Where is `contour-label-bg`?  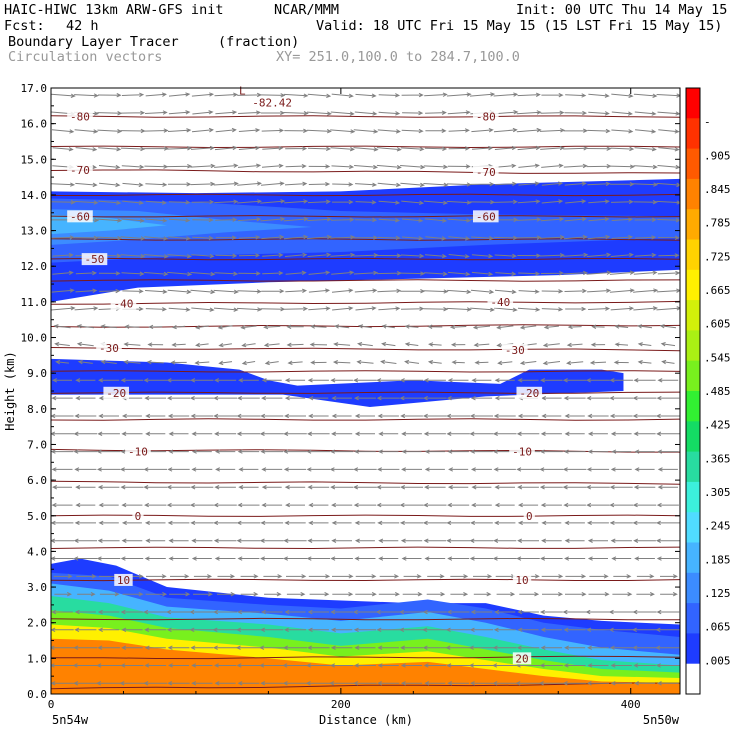 contour-label-bg is located at coordinates (138, 451).